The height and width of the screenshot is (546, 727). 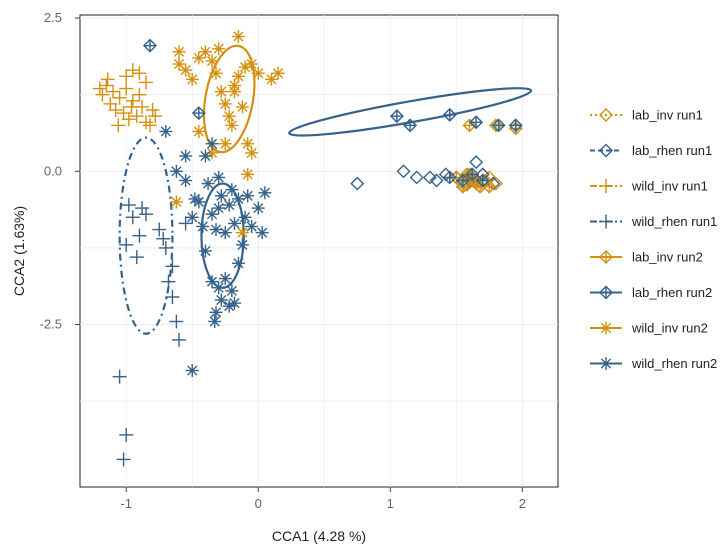 I want to click on legend-label: lab_rhen run1, so click(x=672, y=150).